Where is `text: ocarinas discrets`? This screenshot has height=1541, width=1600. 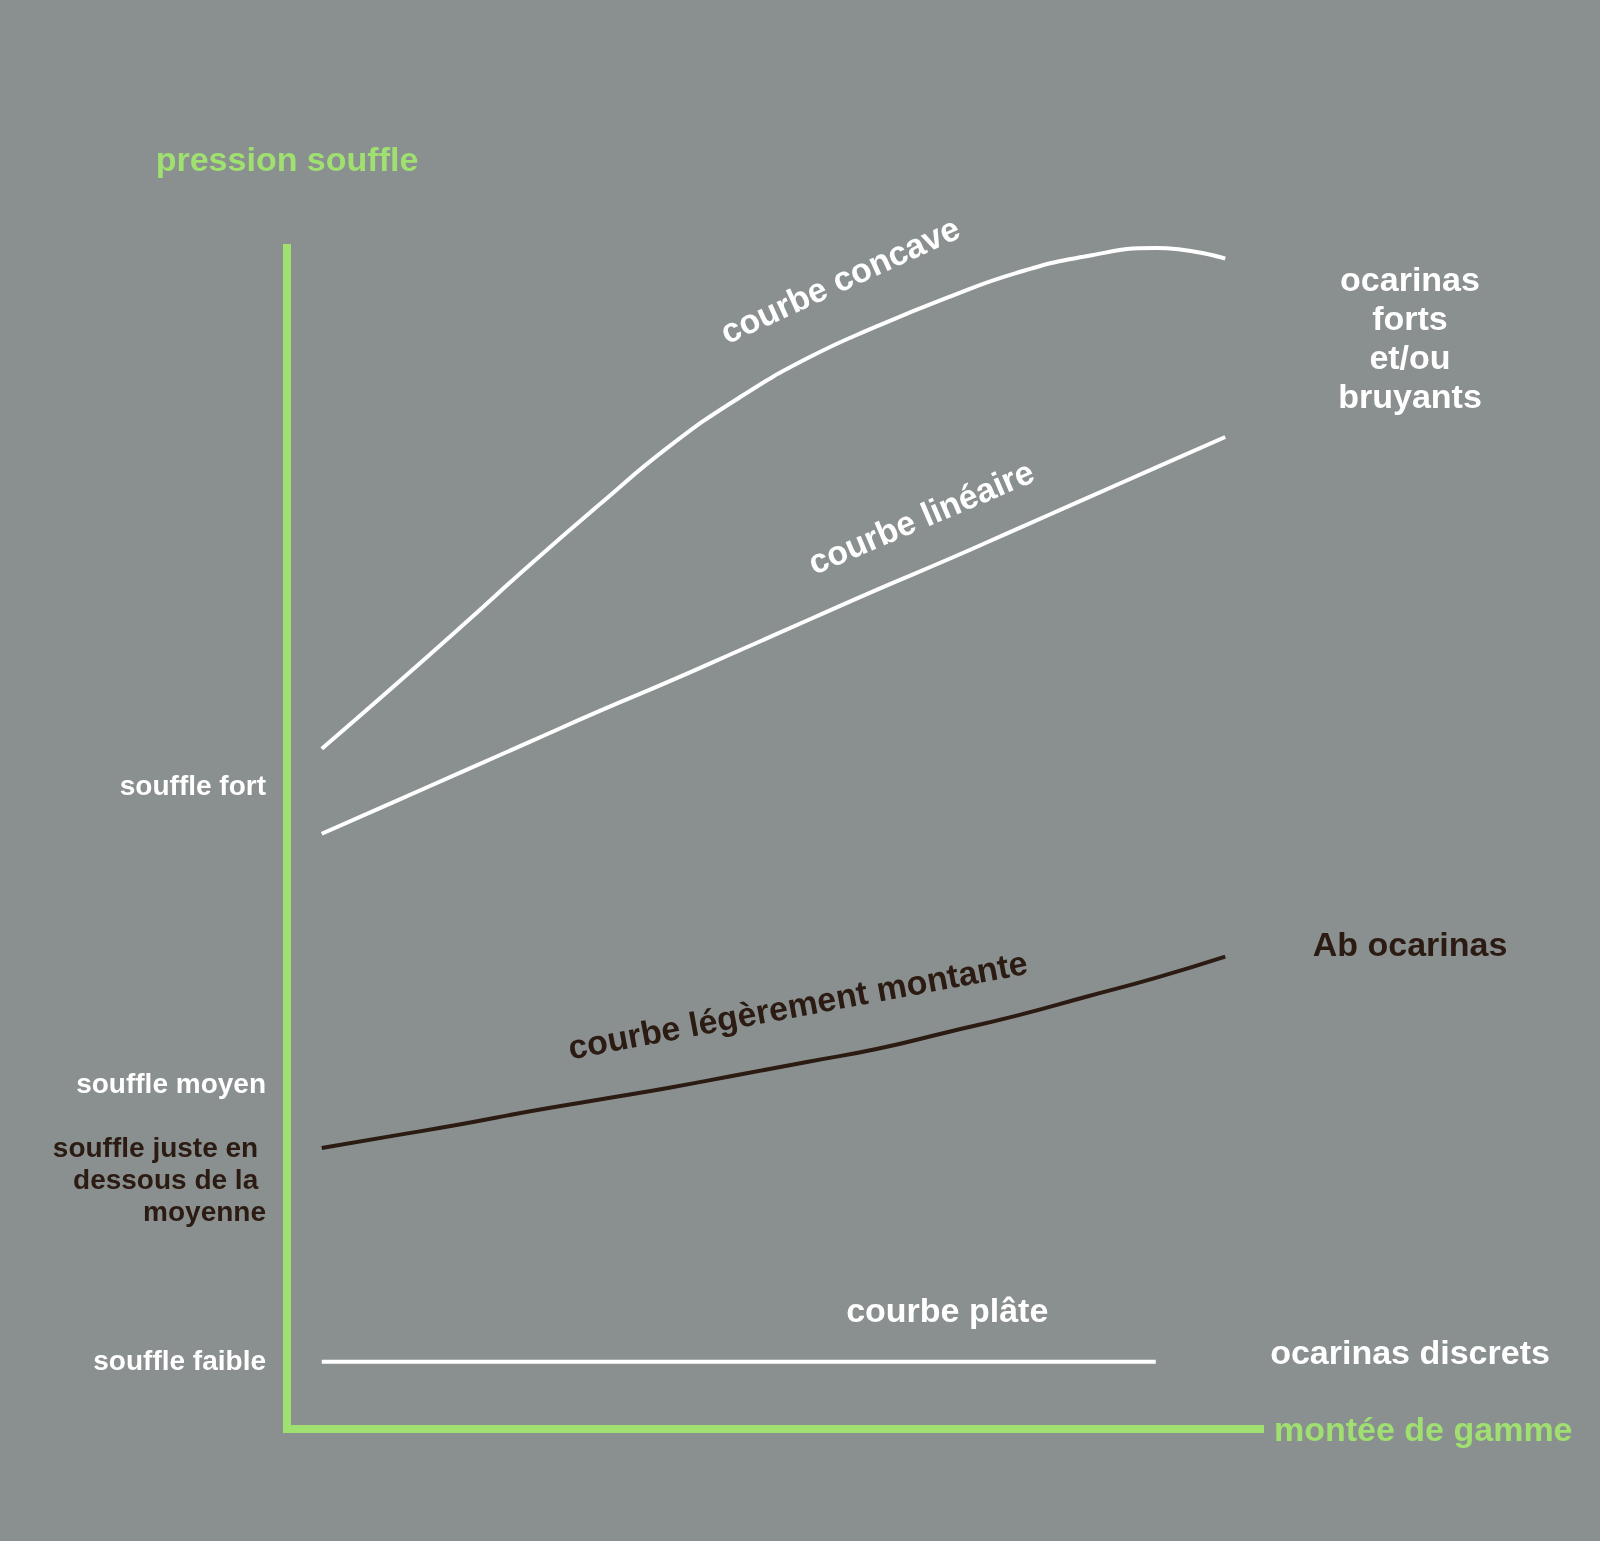 text: ocarinas discrets is located at coordinates (1410, 1352).